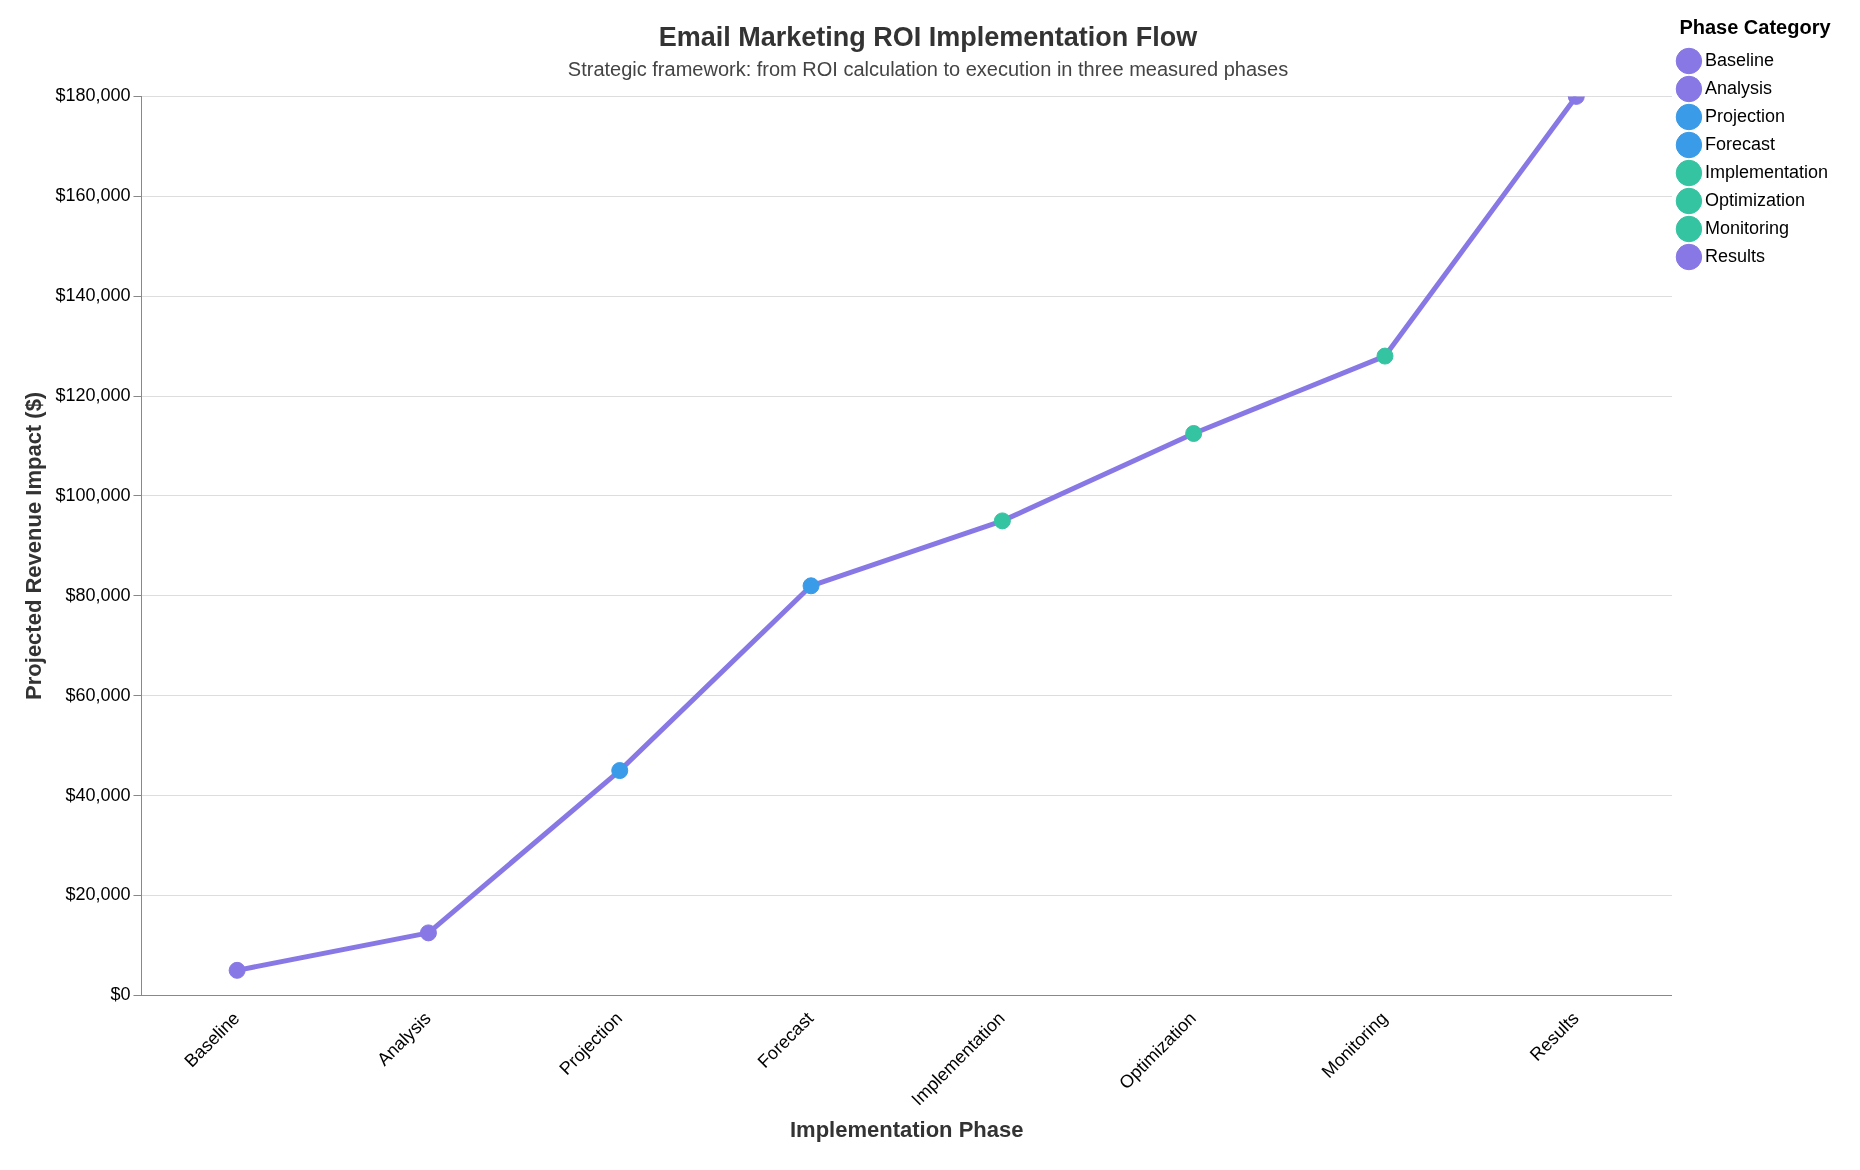 The image size is (1860, 1170). What do you see at coordinates (928, 36) in the screenshot?
I see `chart-title: Email Marketing ROI Implementation Flow` at bounding box center [928, 36].